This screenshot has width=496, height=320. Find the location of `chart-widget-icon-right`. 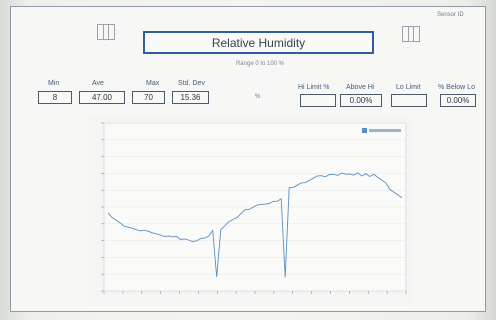

chart-widget-icon-right is located at coordinates (411, 34).